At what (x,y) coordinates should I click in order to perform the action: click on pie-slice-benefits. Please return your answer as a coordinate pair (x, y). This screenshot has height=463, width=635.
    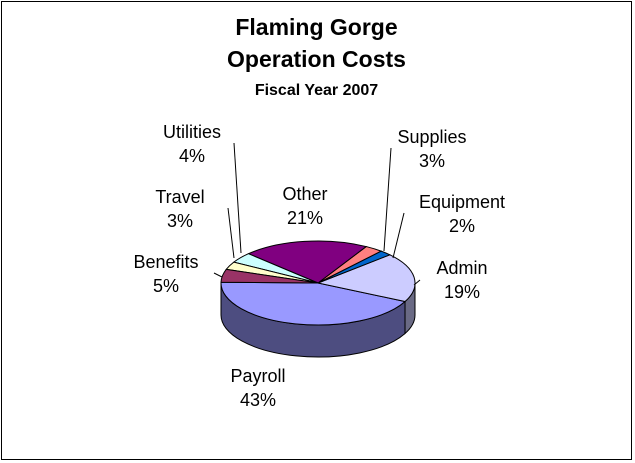
    Looking at the image, I should click on (269, 276).